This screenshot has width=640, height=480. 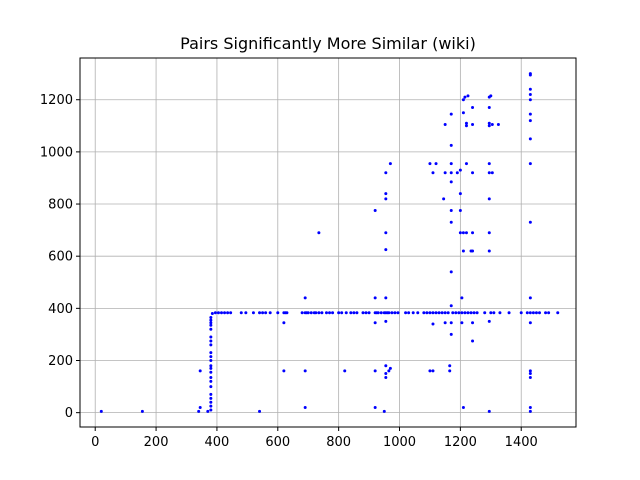 I want to click on y-tick-label: 1000, so click(x=56, y=152).